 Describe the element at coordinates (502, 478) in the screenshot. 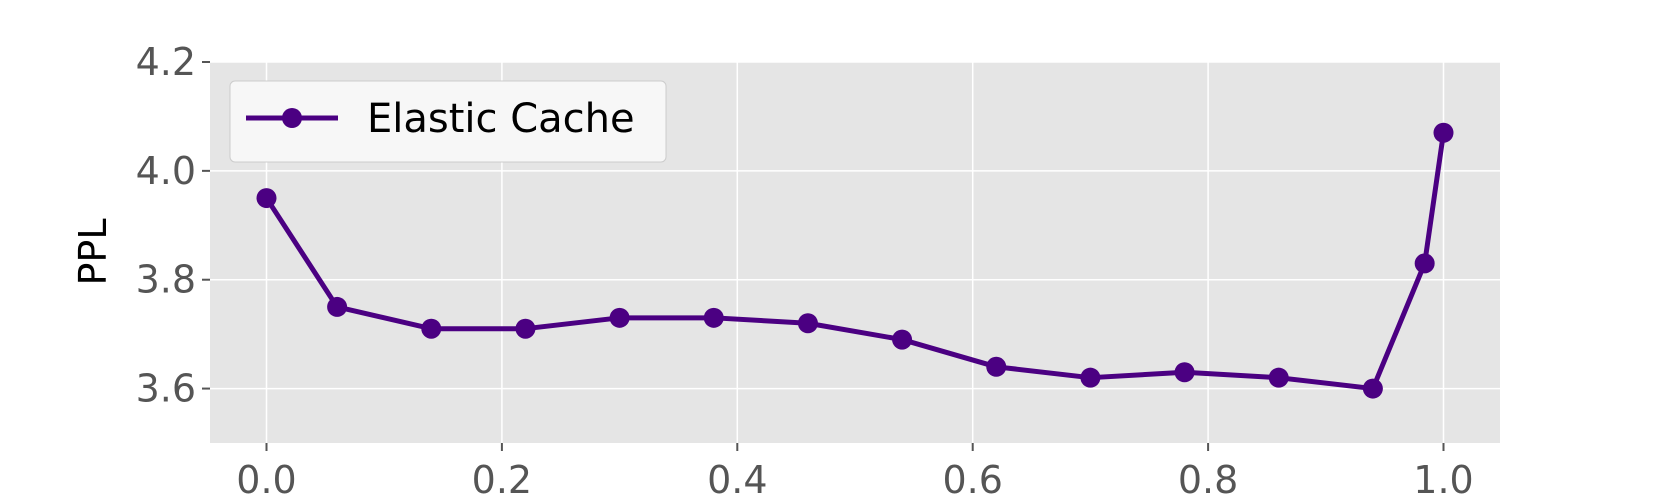

I see `x-tick-label: 0.2` at that location.